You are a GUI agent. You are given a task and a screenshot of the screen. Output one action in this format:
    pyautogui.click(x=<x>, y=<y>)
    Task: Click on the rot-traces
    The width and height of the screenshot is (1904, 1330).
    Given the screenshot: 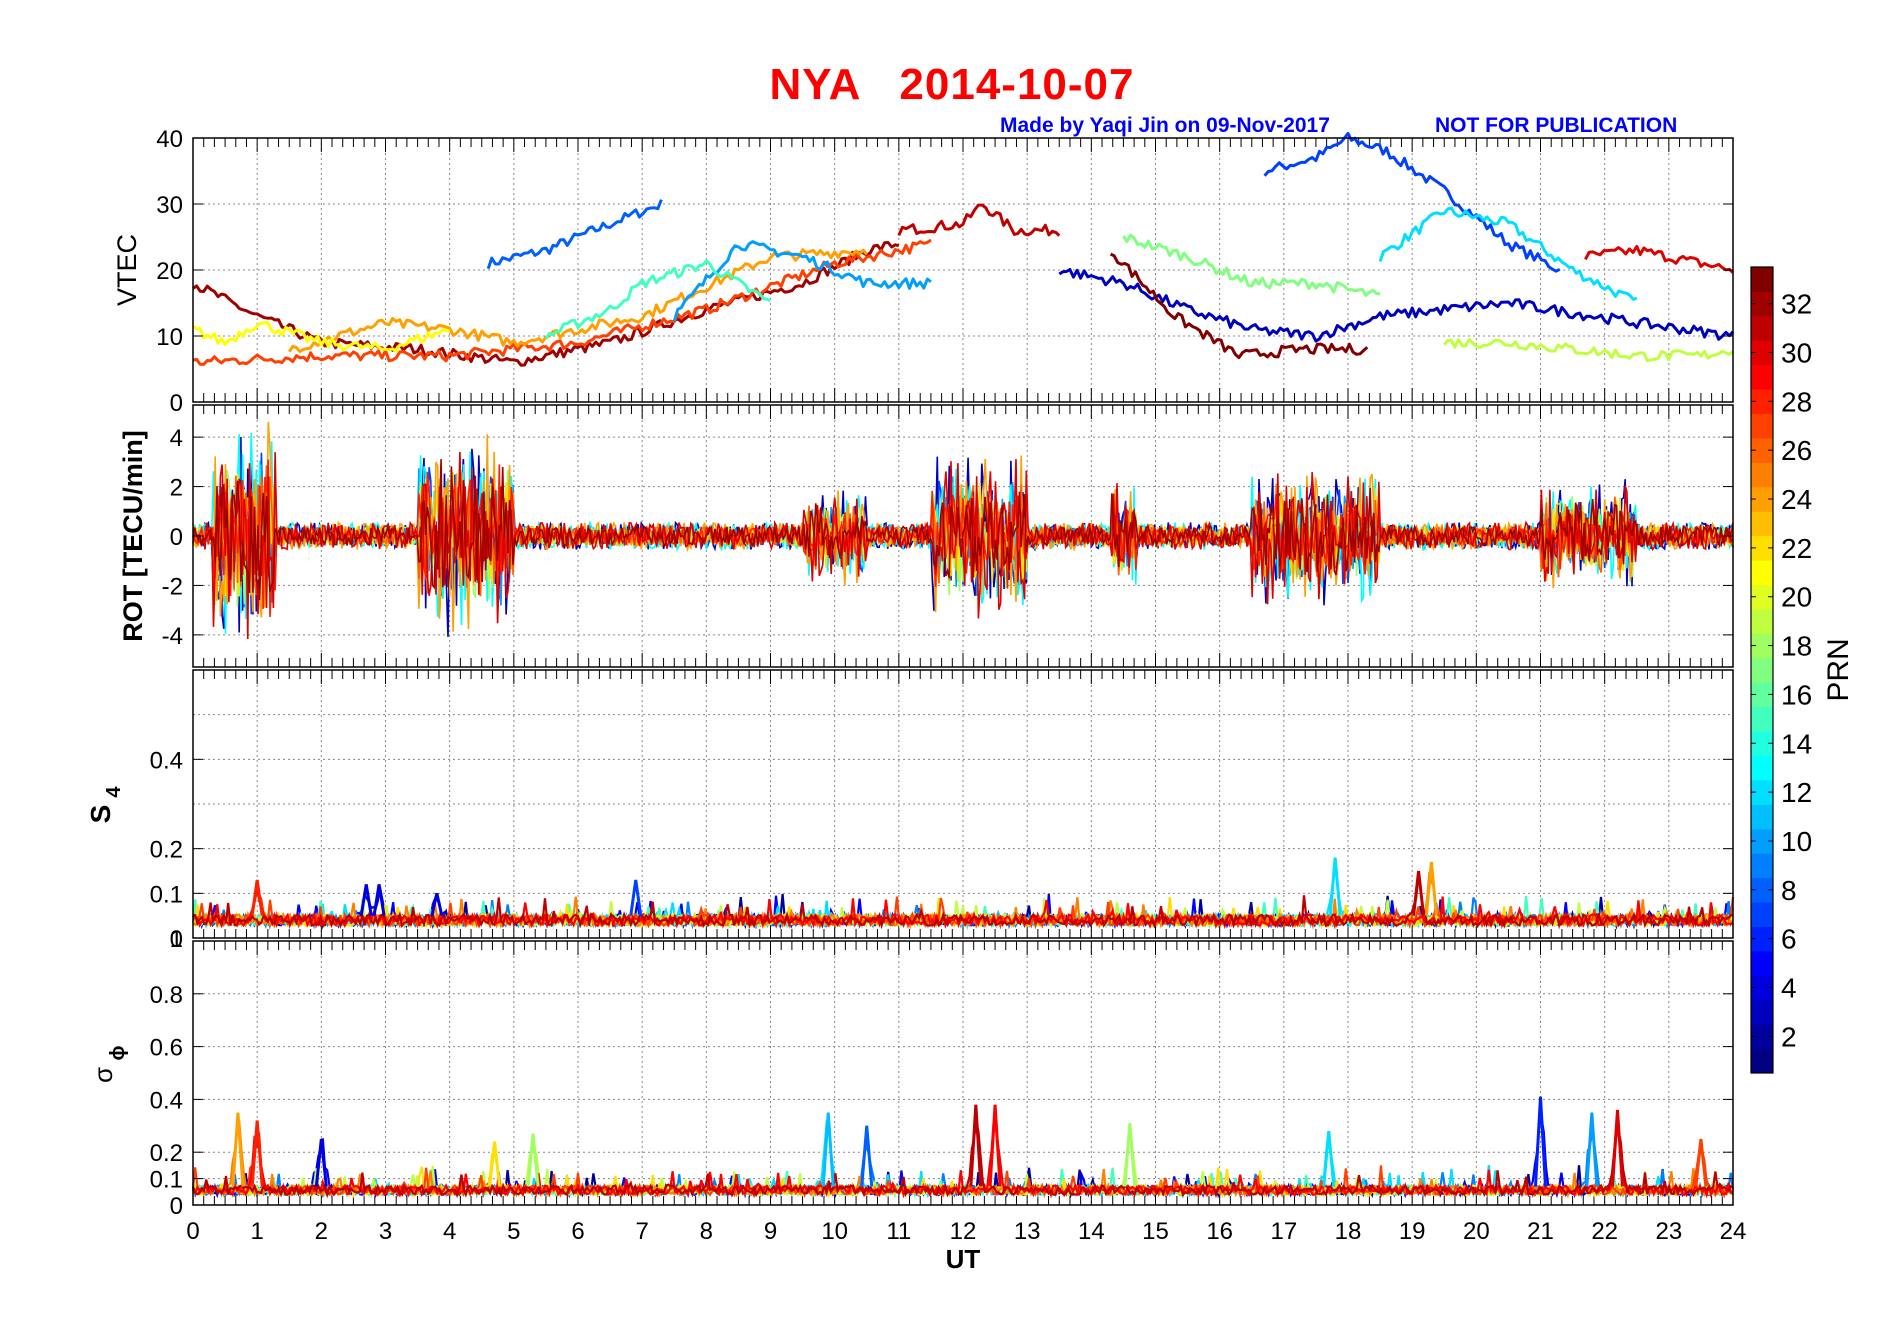 What is the action you would take?
    pyautogui.click(x=963, y=530)
    